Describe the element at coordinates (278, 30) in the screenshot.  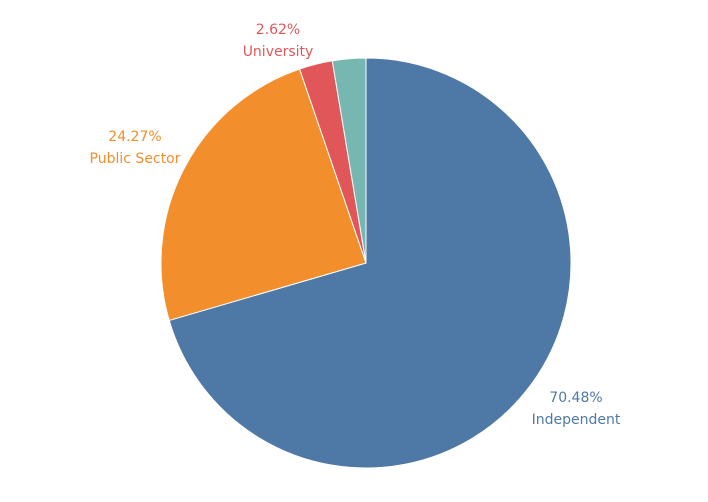
I see `slice-value-label: 2.62%` at that location.